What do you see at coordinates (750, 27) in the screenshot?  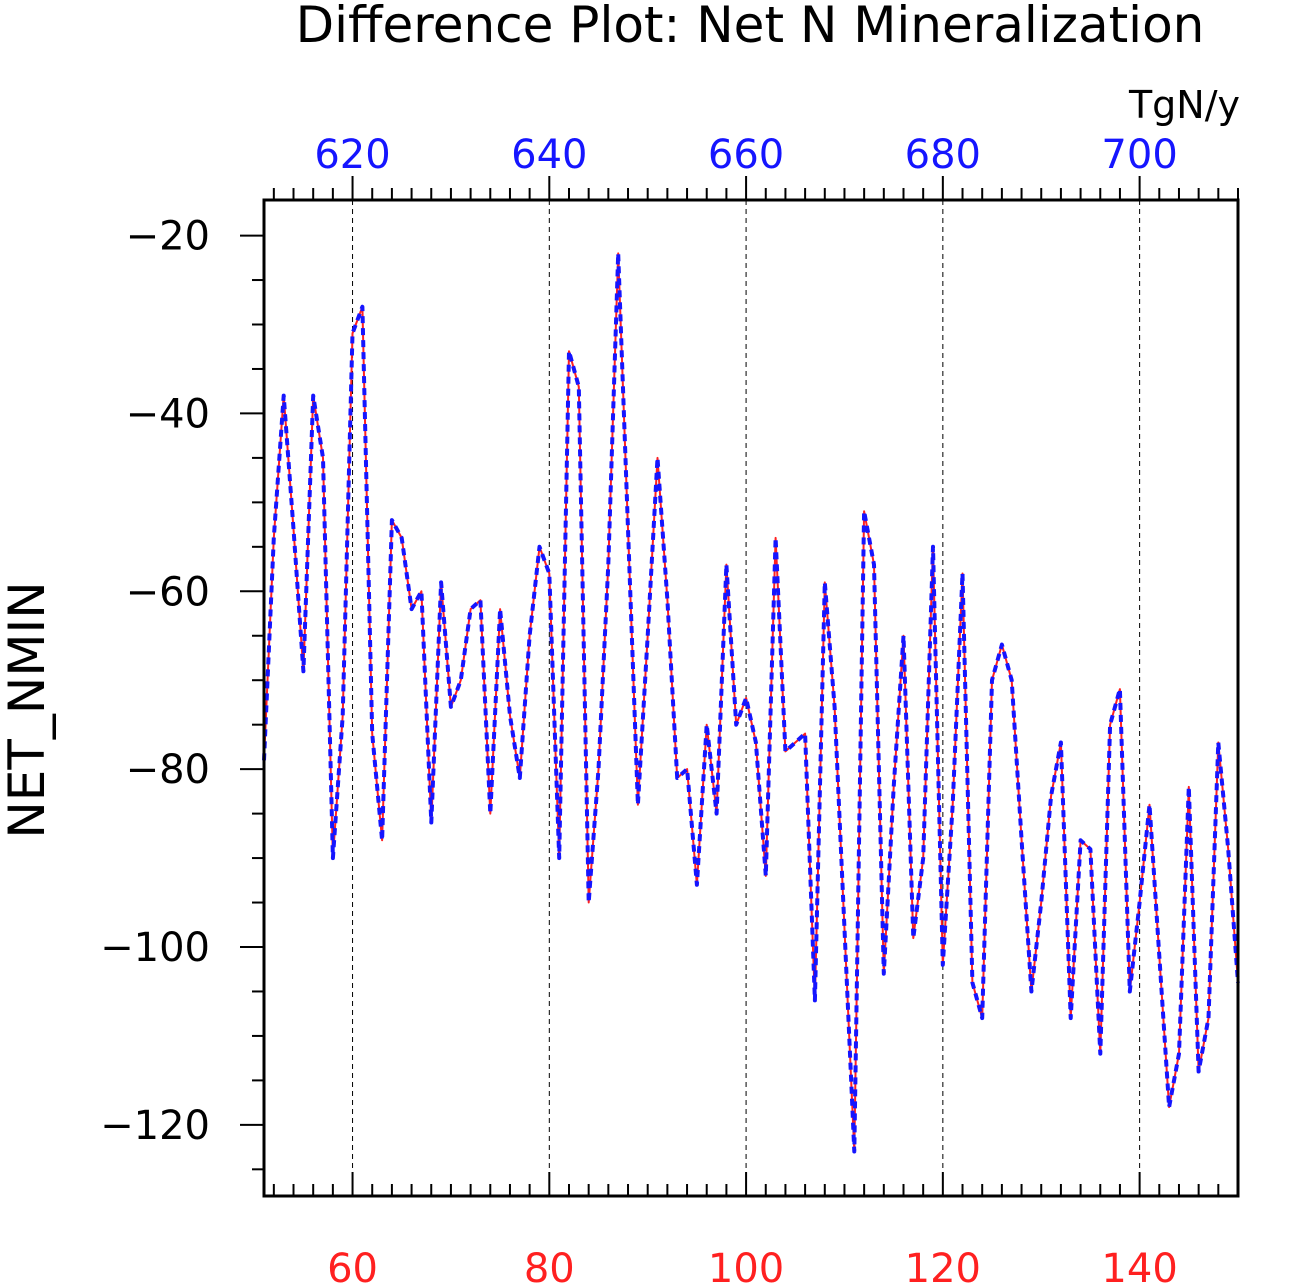 I see `chart-title: Difference Plot: Net N Mineralization` at bounding box center [750, 27].